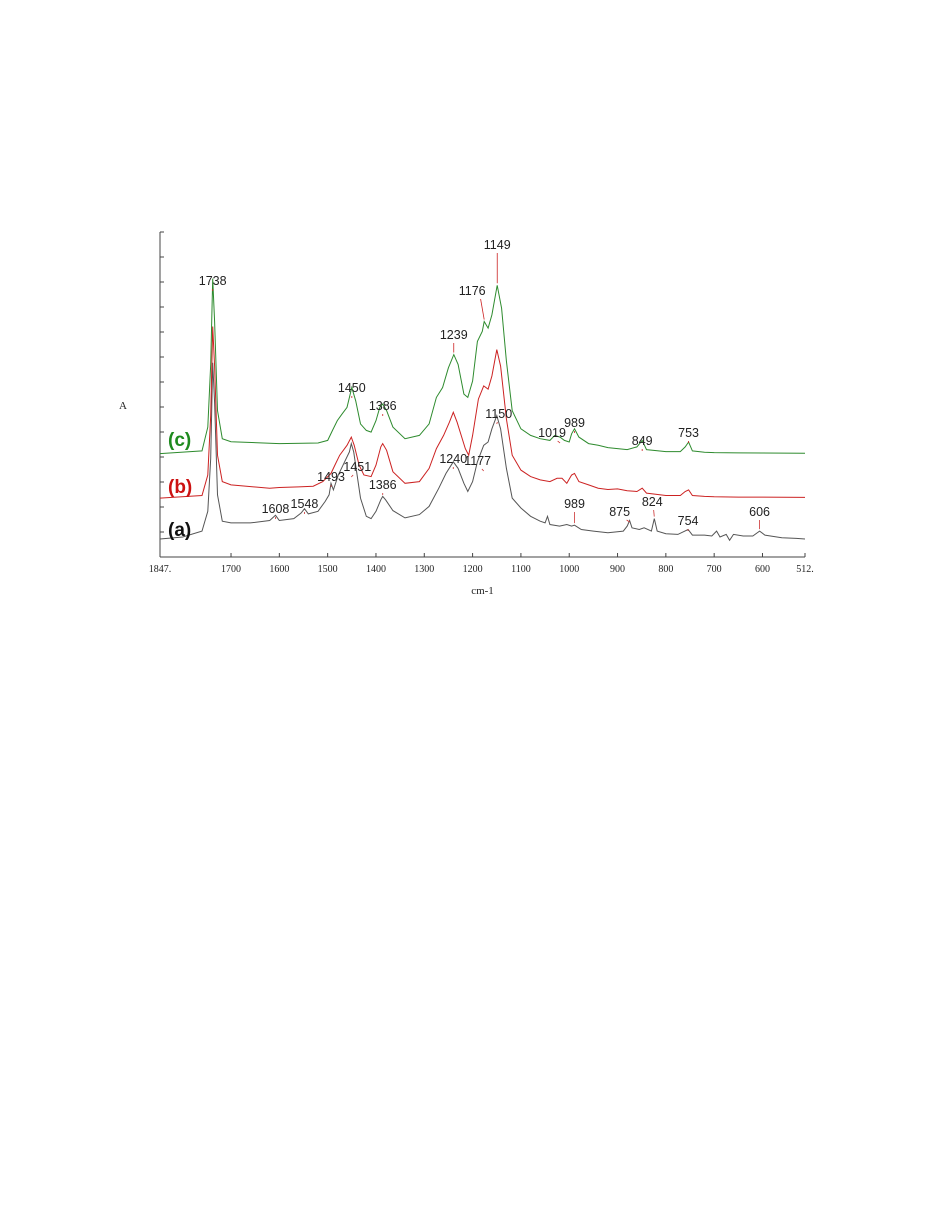 The image size is (927, 1205). I want to click on x-tick-label: 700, so click(714, 569).